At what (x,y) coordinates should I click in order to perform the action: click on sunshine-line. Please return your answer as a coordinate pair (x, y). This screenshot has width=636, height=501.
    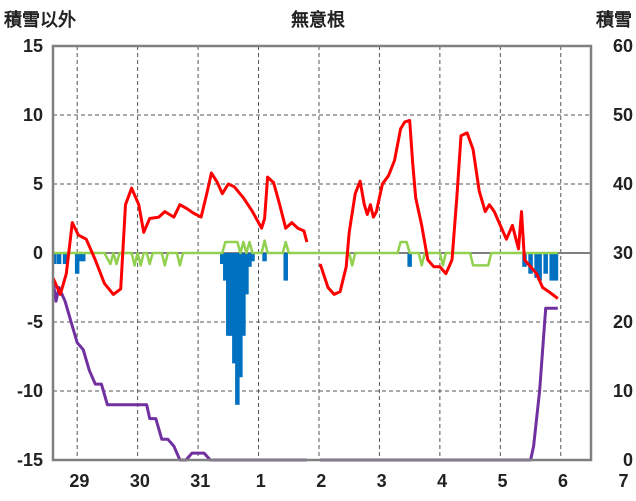
    Looking at the image, I should click on (305, 253).